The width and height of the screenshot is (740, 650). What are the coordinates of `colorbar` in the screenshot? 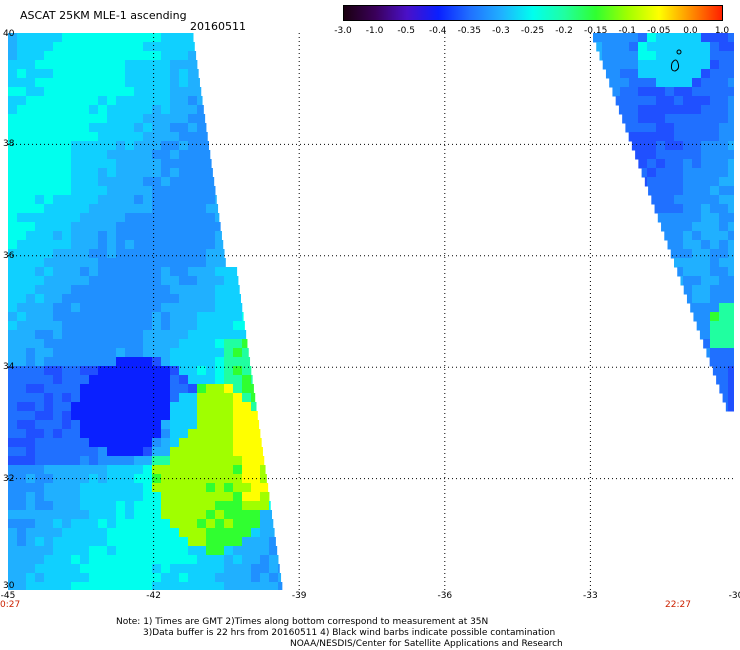 It's located at (533, 13).